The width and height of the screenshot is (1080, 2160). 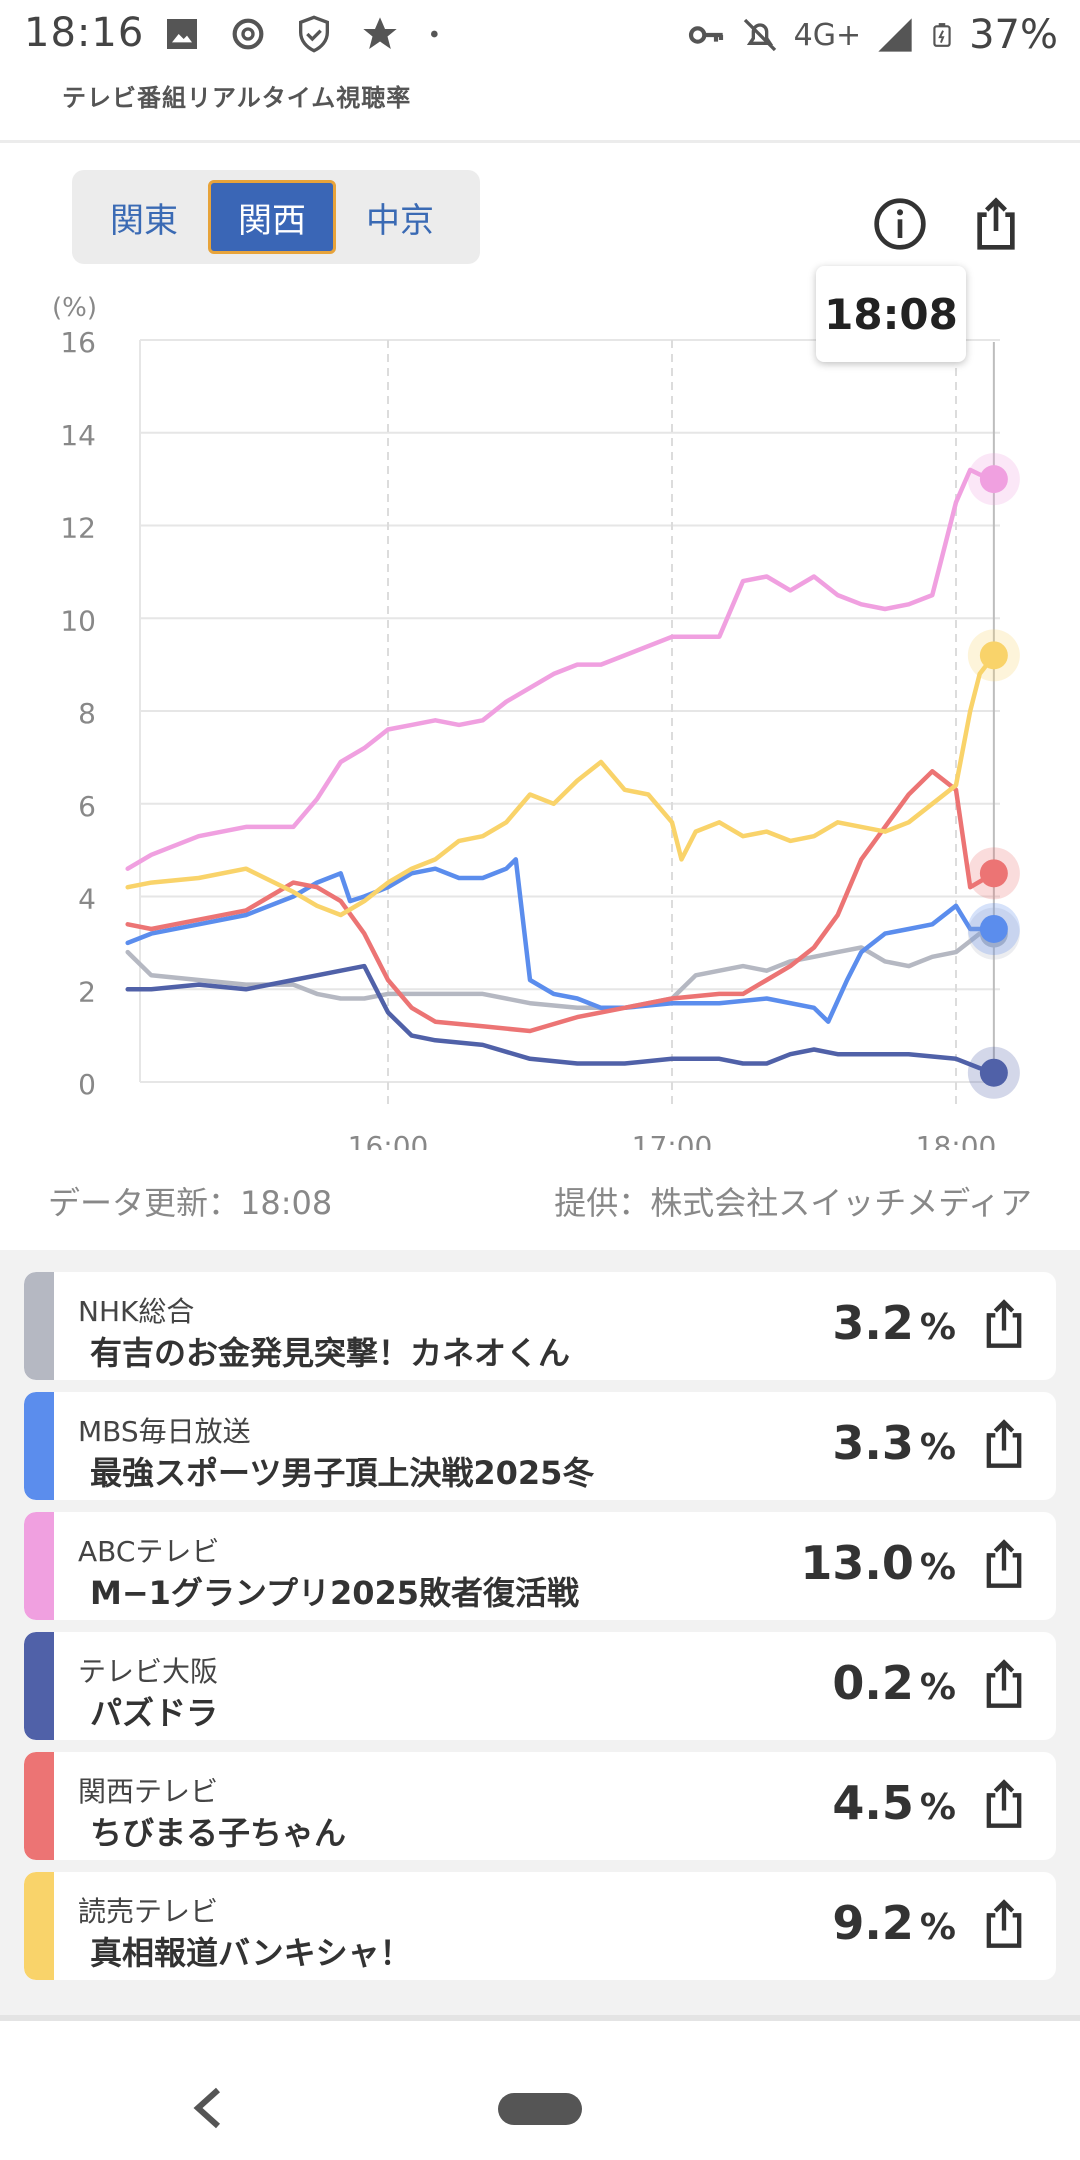 I want to click on back-icon, so click(x=208, y=2108).